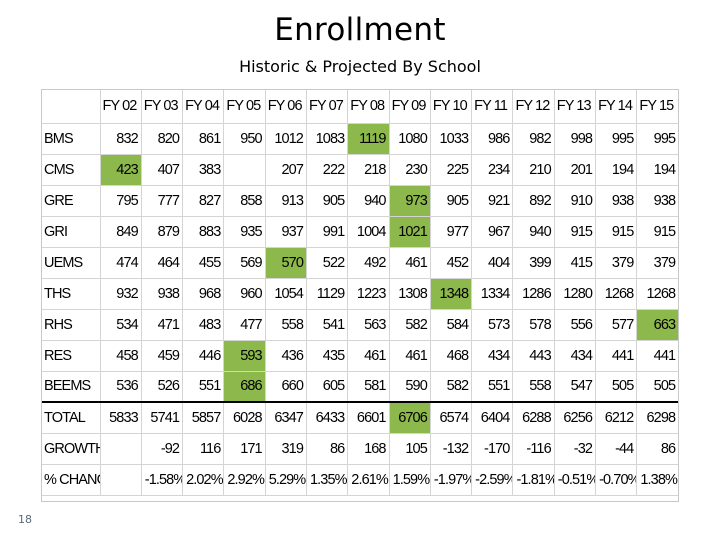 The image size is (720, 540). I want to click on table-cell: -0.51%, so click(575, 480).